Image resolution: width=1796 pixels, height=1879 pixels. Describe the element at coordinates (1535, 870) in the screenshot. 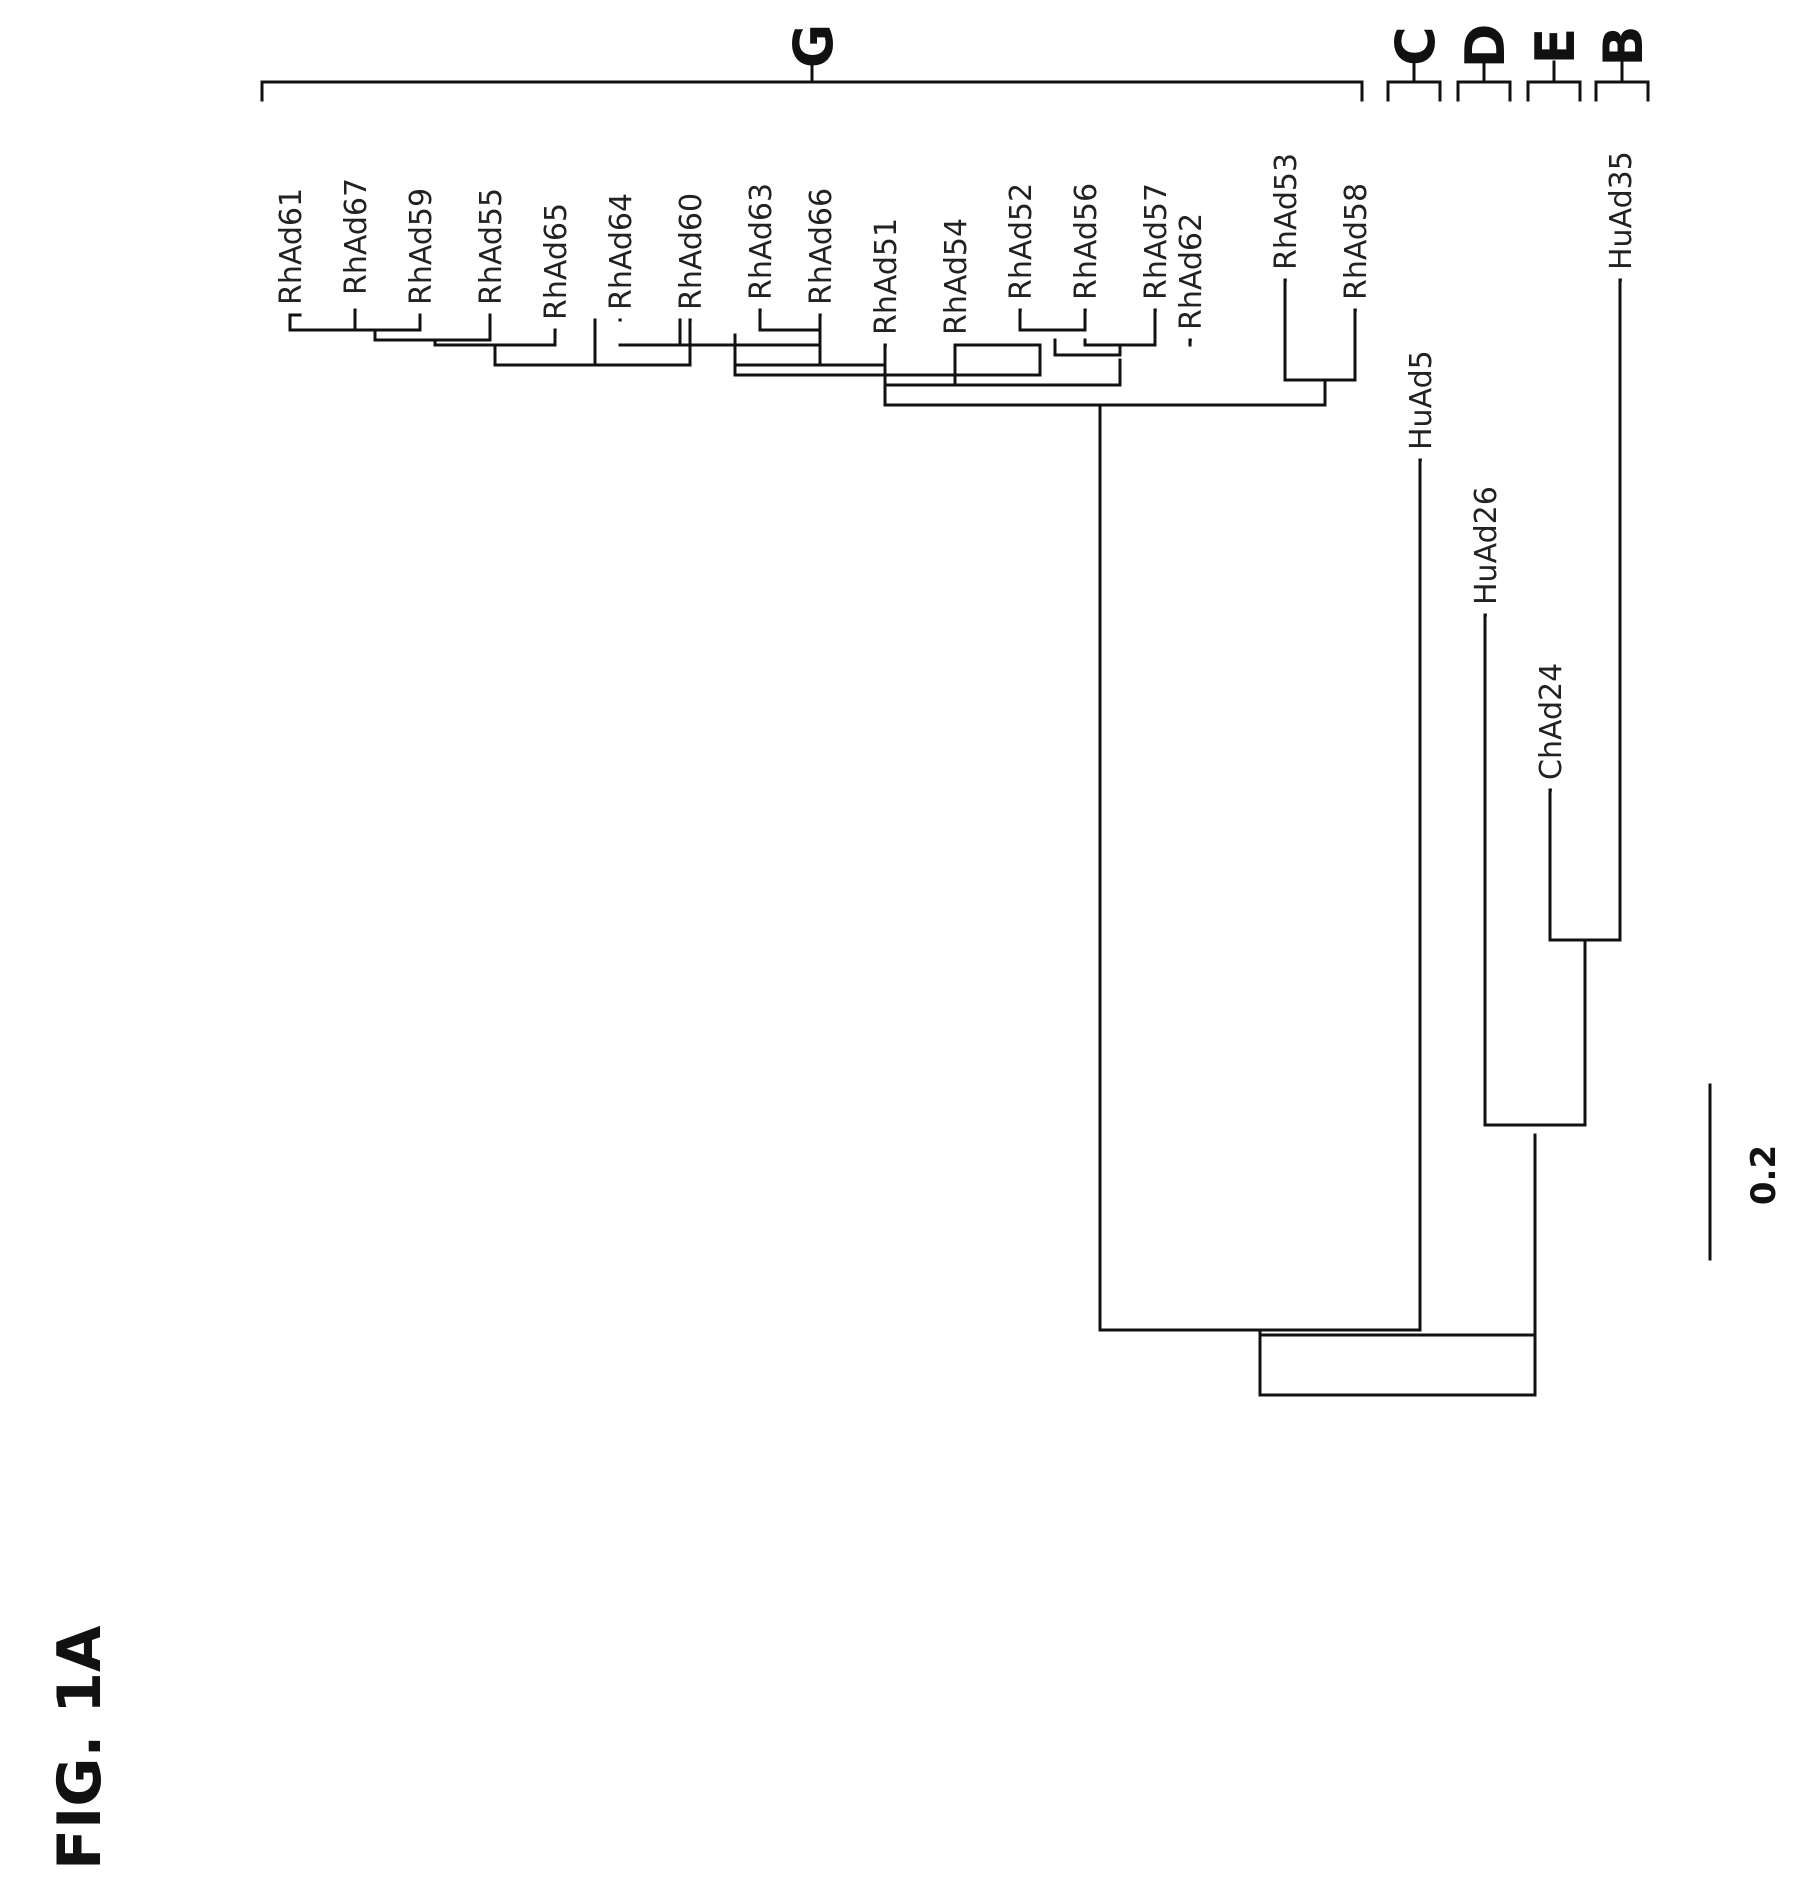

I see `branch-deb-clade` at that location.